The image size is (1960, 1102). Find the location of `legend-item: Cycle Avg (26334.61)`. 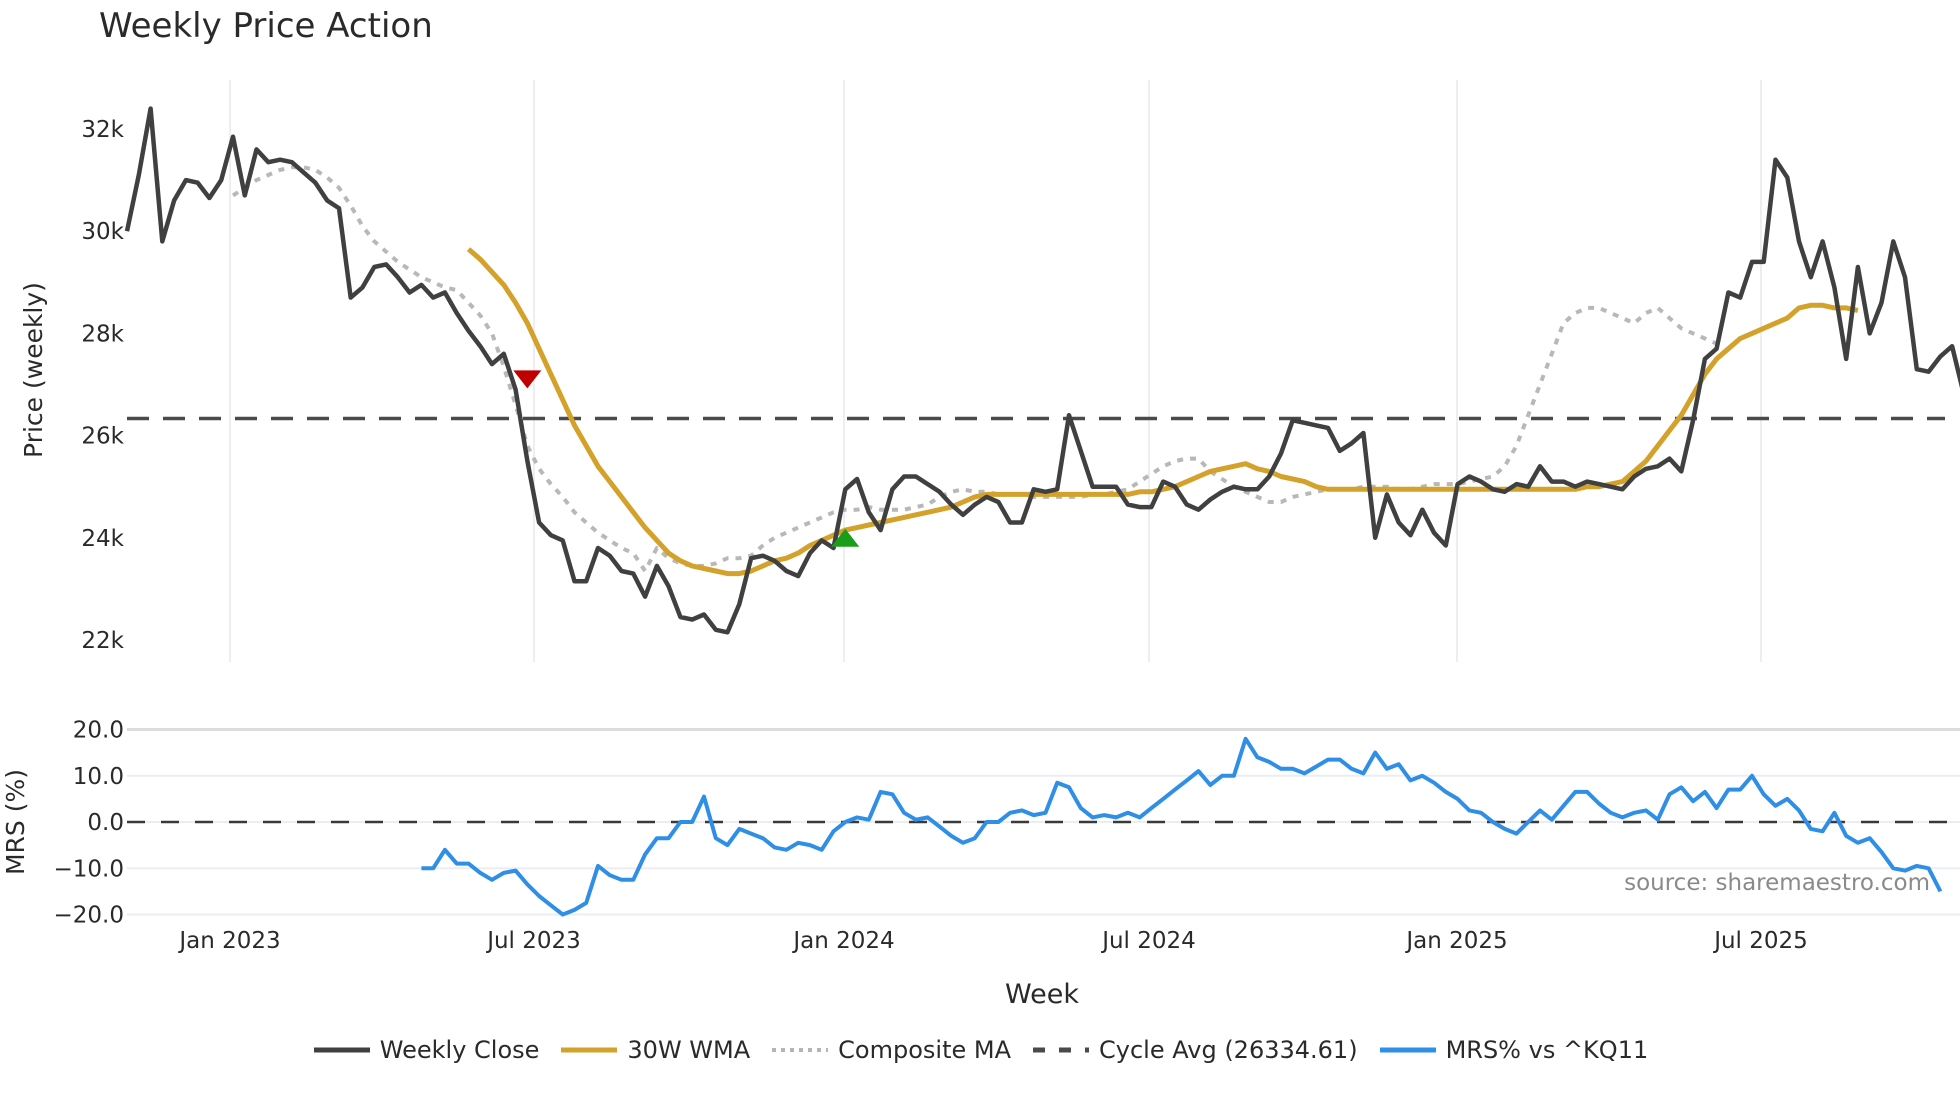

legend-item: Cycle Avg (26334.61) is located at coordinates (1194, 1050).